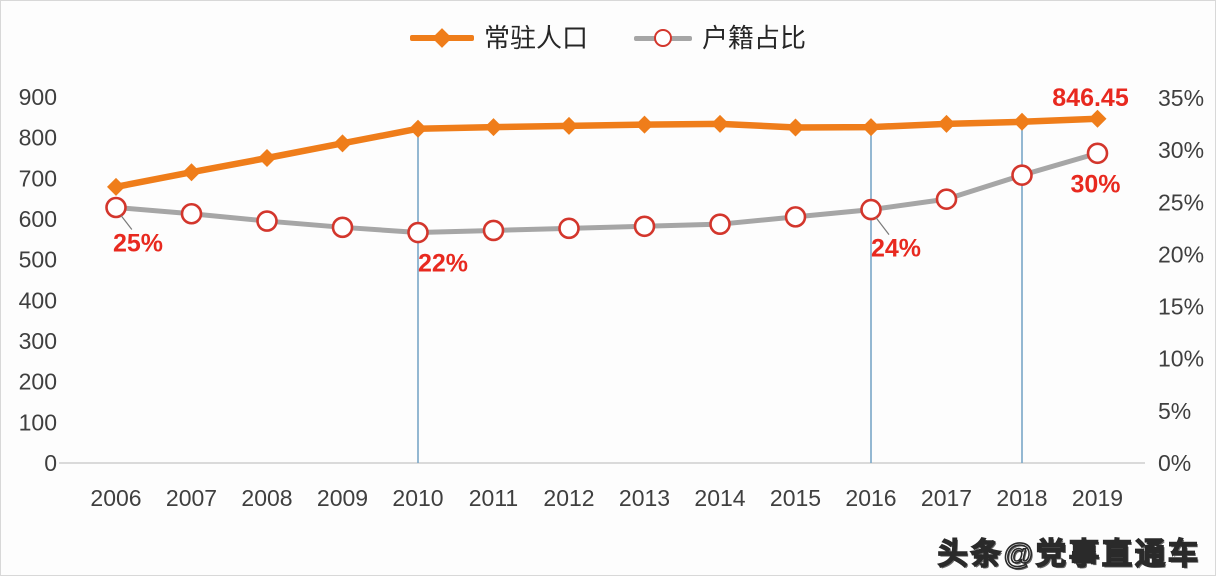  What do you see at coordinates (38, 260) in the screenshot?
I see `y-axis-left-tick: 500` at bounding box center [38, 260].